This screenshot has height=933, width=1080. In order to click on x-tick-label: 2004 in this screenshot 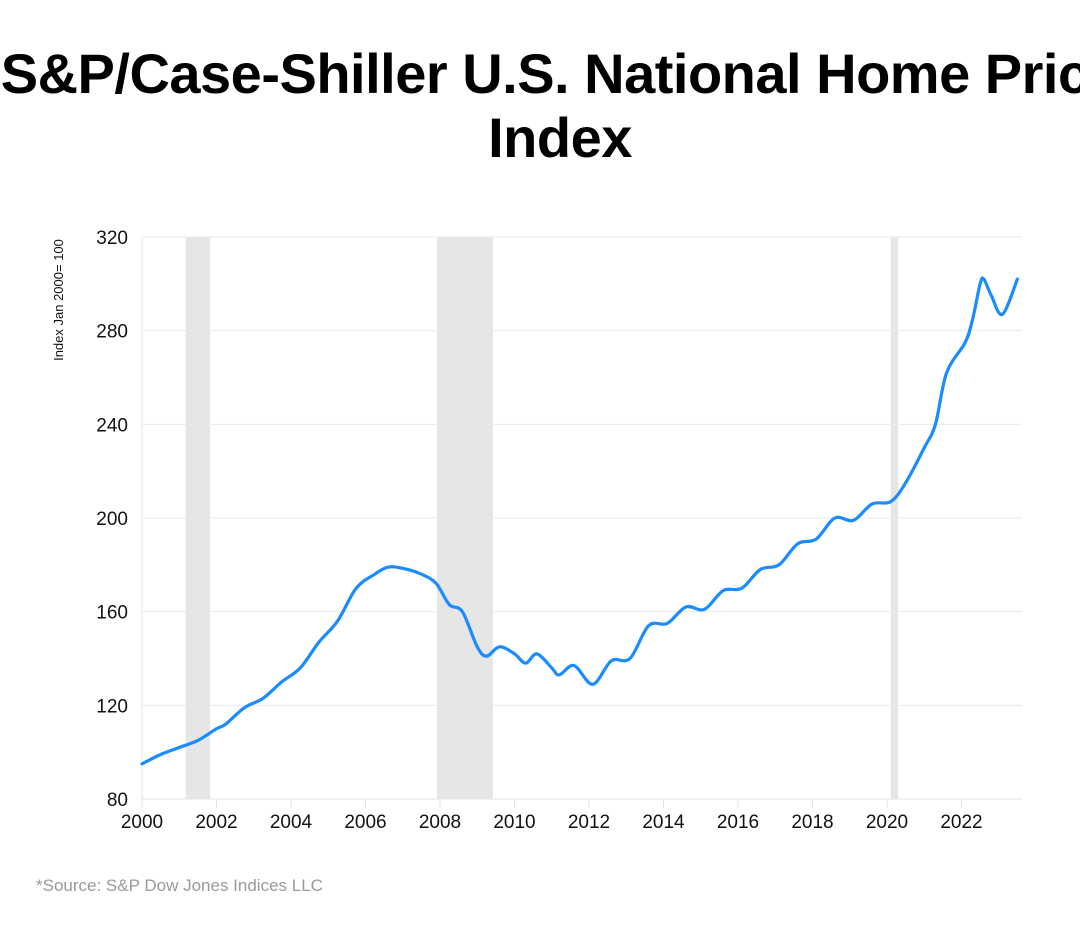, I will do `click(291, 822)`.